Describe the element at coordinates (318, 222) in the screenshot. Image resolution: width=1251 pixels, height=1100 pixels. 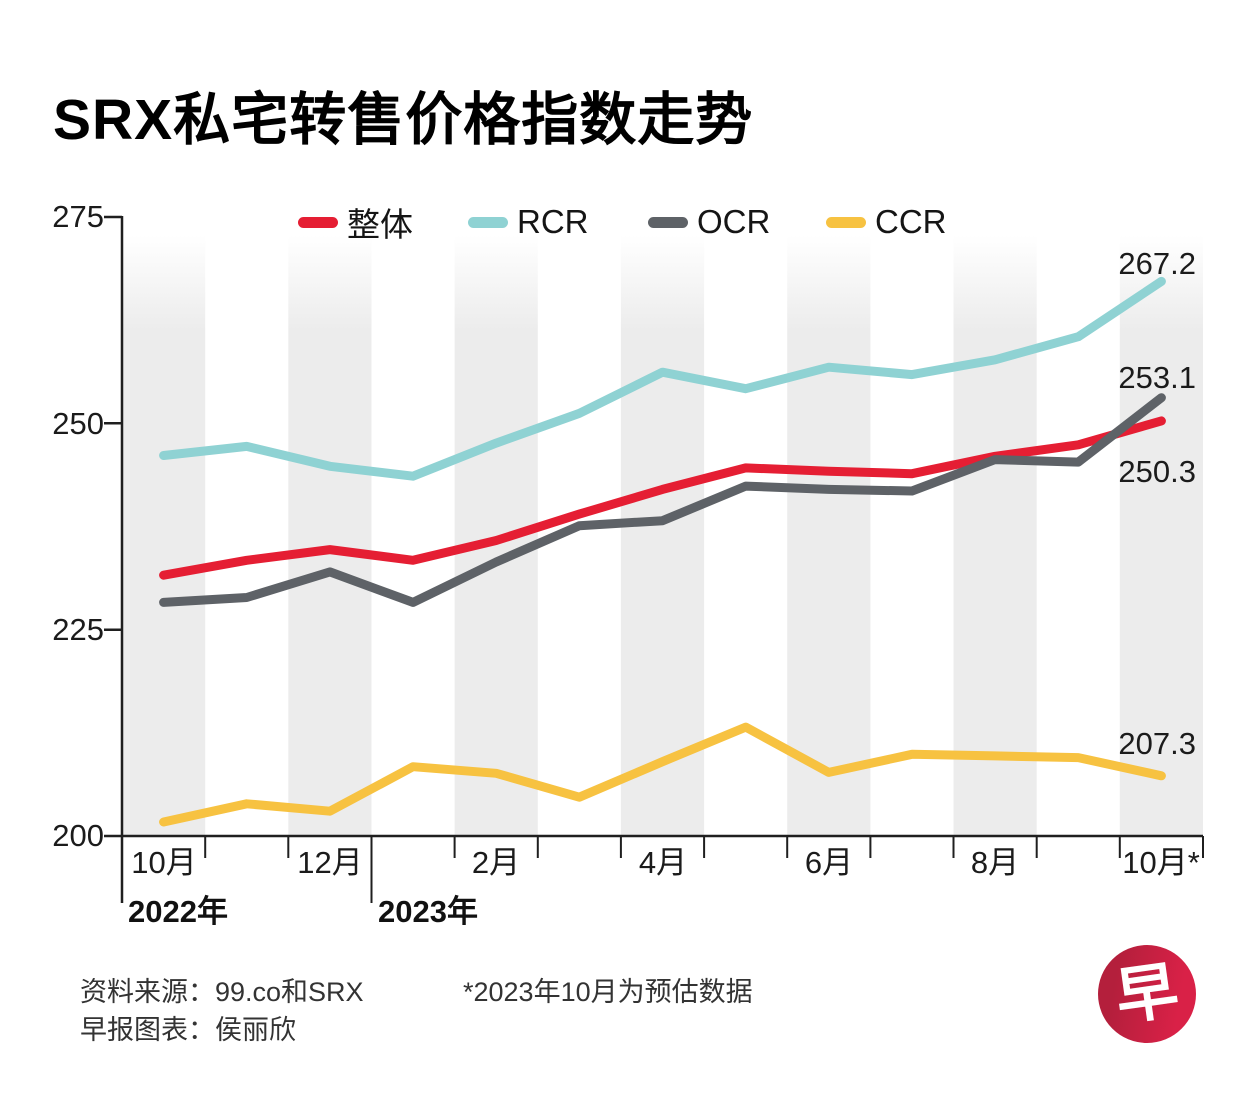
I see `legend-swatch-overall-icon` at that location.